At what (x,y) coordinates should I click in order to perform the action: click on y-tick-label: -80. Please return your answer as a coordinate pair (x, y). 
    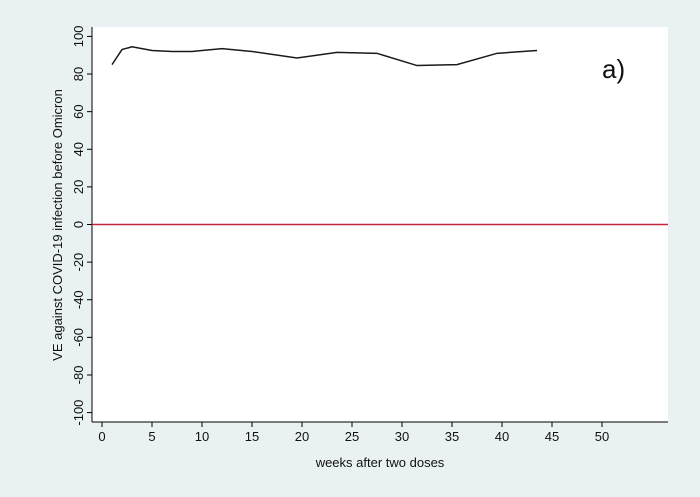
    Looking at the image, I should click on (78, 375).